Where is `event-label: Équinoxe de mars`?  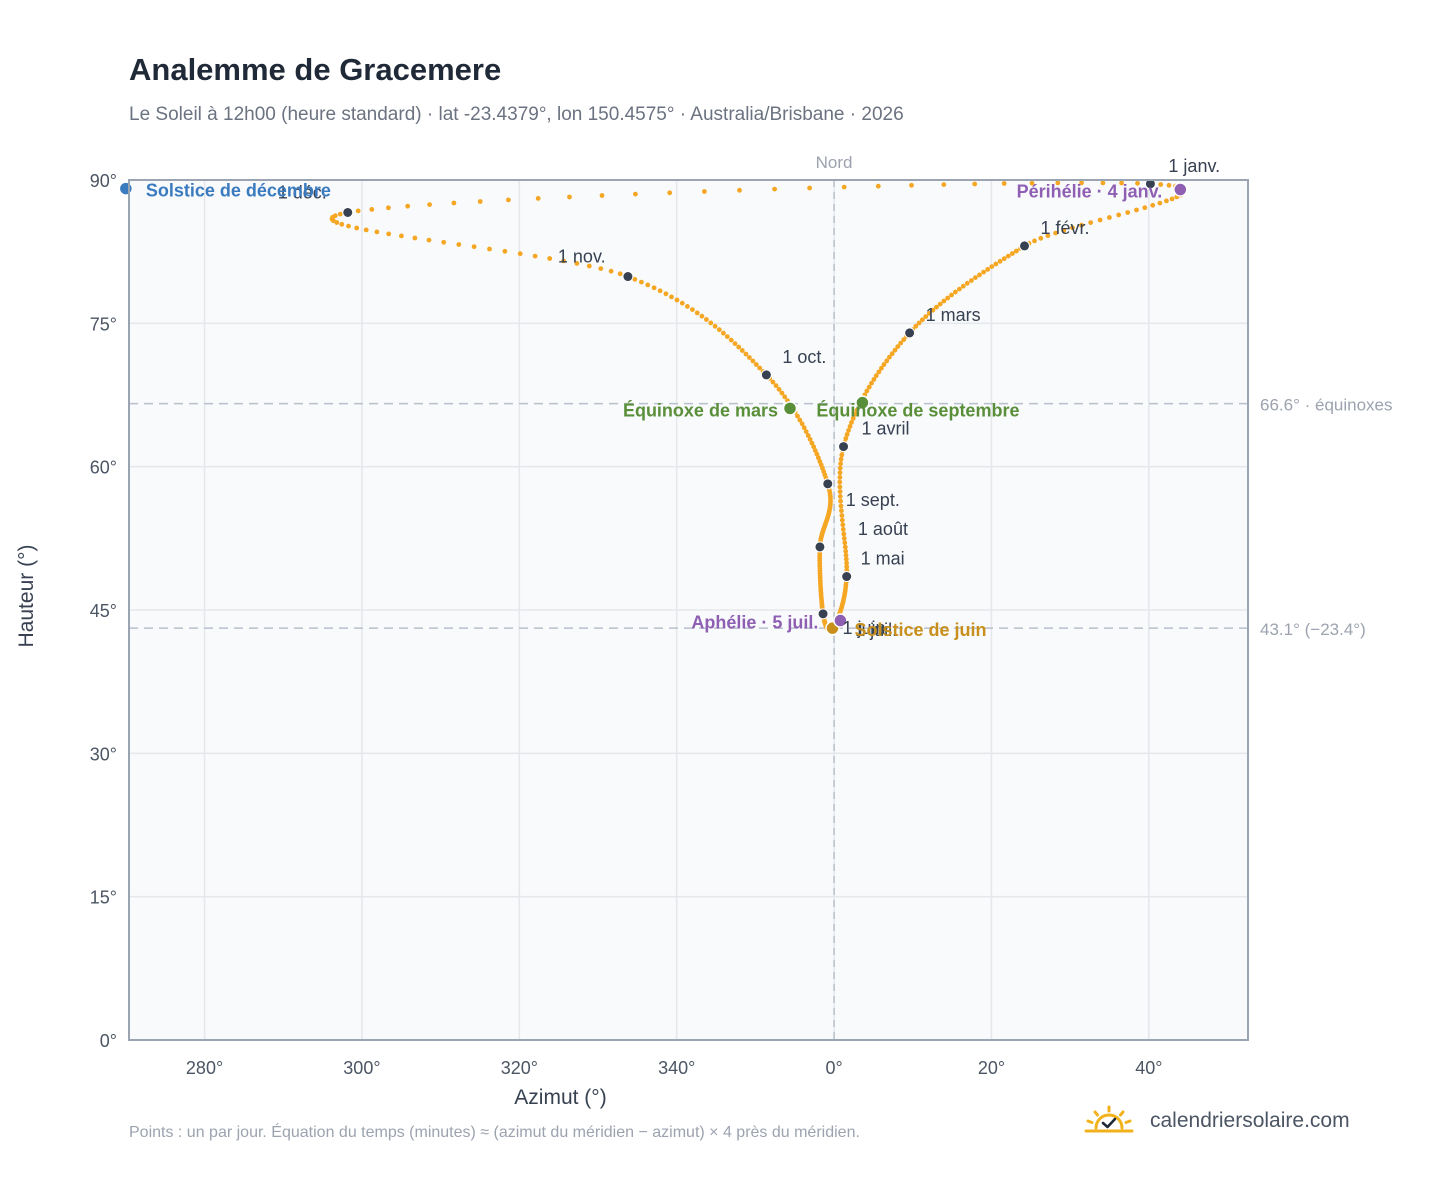
event-label: Équinoxe de mars is located at coordinates (700, 409).